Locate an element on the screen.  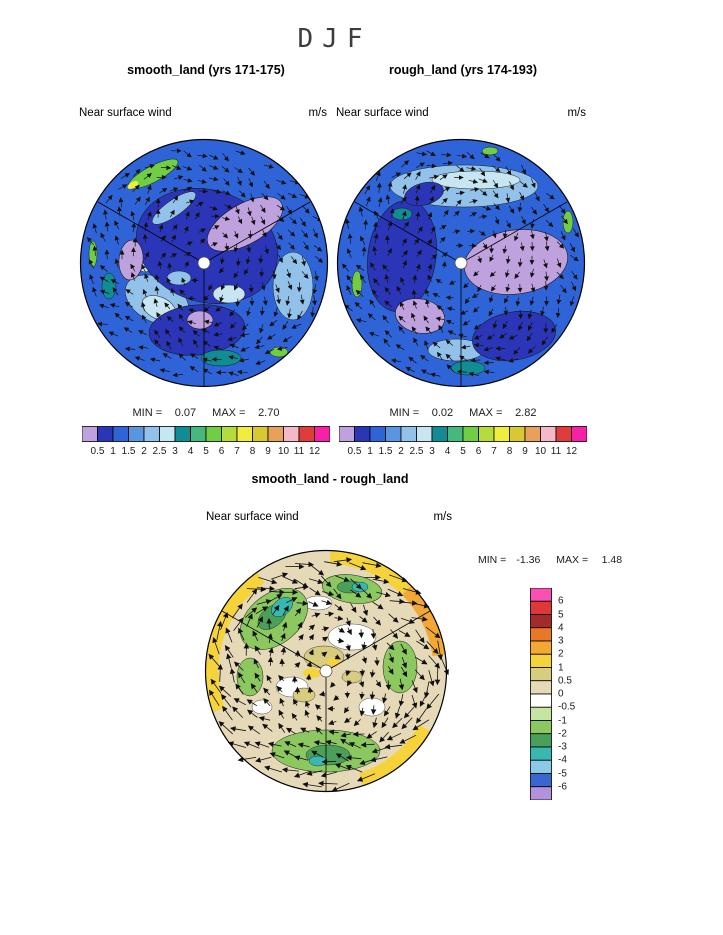
colorbar-tick-label: -6 is located at coordinates (562, 787).